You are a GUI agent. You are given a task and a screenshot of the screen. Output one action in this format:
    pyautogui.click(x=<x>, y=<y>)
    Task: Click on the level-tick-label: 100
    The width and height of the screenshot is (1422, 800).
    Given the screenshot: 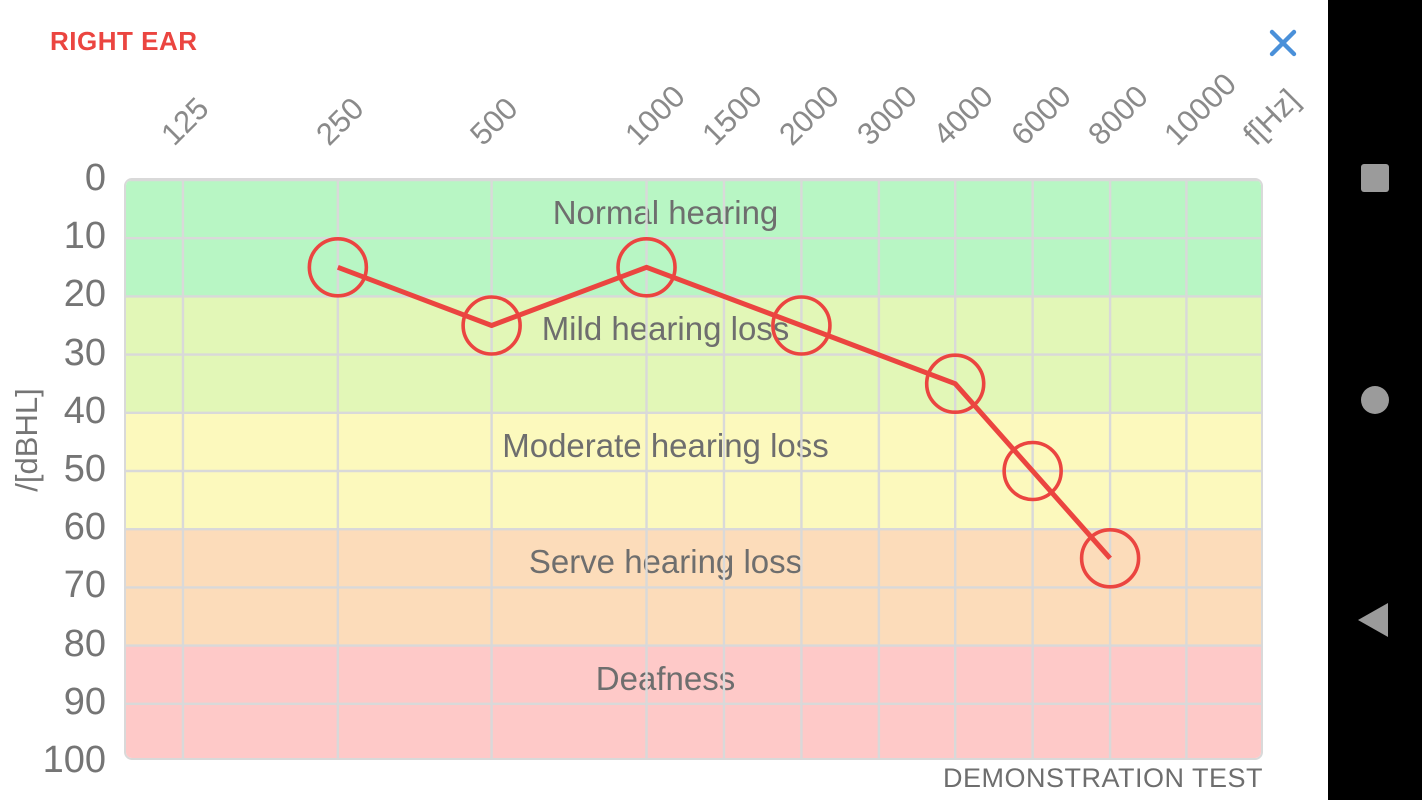 What is the action you would take?
    pyautogui.click(x=74, y=760)
    